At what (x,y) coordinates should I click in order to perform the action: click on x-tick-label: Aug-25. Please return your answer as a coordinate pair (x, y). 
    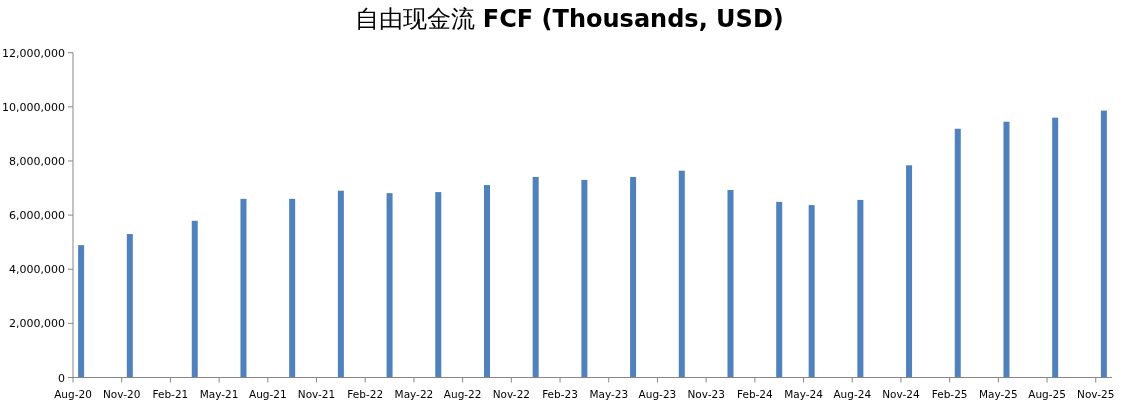
    Looking at the image, I should click on (1047, 393).